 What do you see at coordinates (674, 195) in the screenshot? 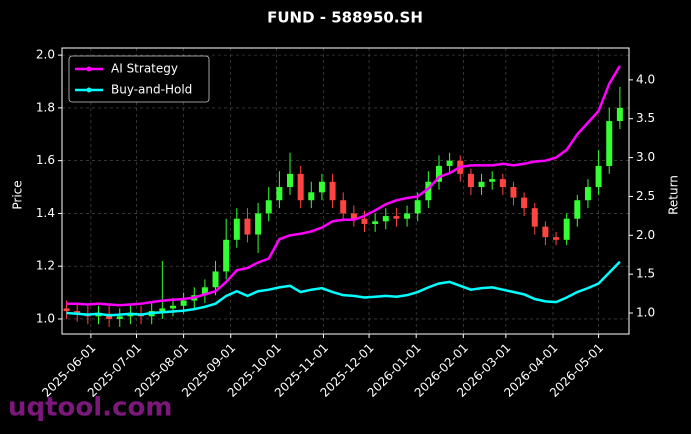
I see `y2-axis-label: Return` at bounding box center [674, 195].